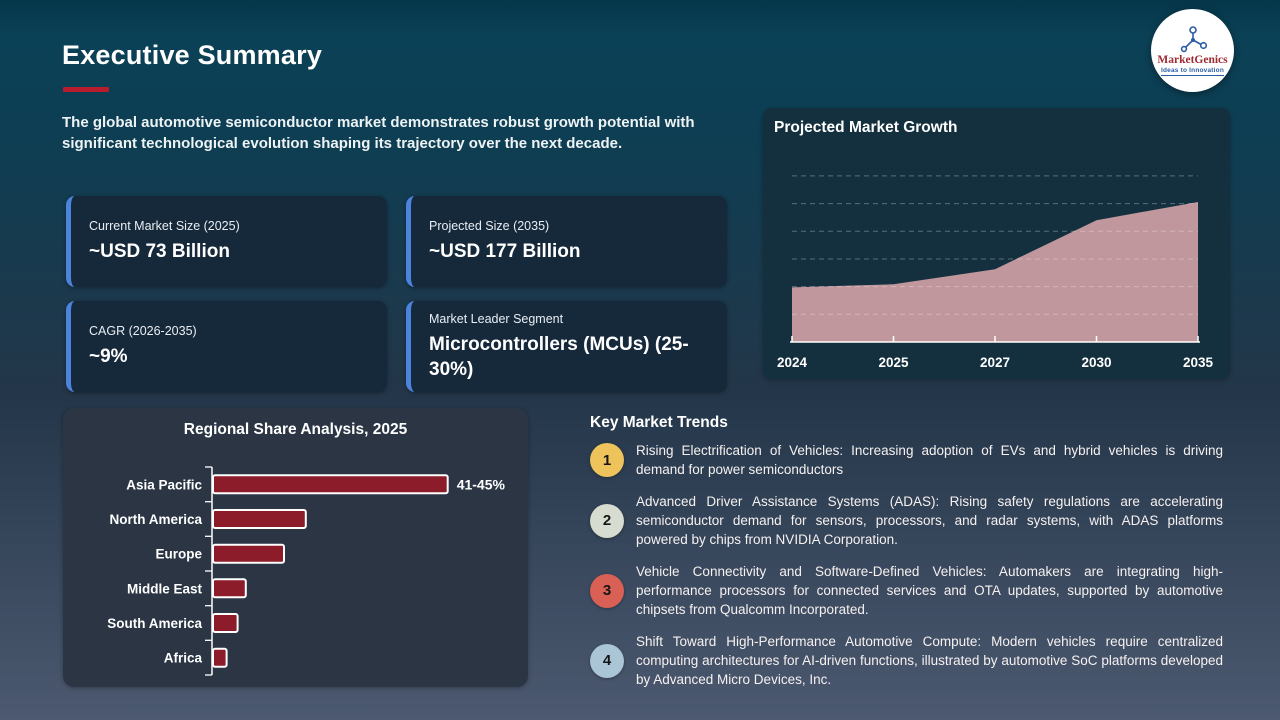 This screenshot has height=720, width=1280. I want to click on x-axis-label: 2025, so click(893, 362).